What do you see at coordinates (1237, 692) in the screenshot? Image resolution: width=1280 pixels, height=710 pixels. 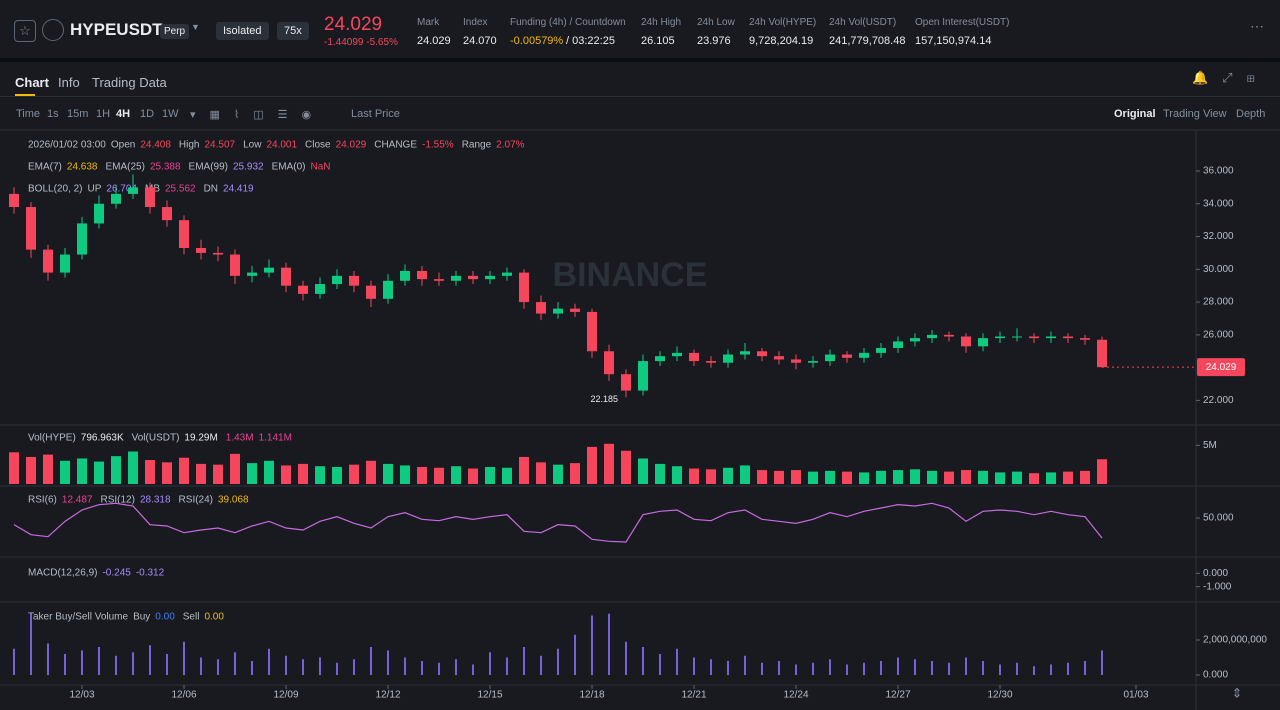 I see `axis-reset: ⇕` at bounding box center [1237, 692].